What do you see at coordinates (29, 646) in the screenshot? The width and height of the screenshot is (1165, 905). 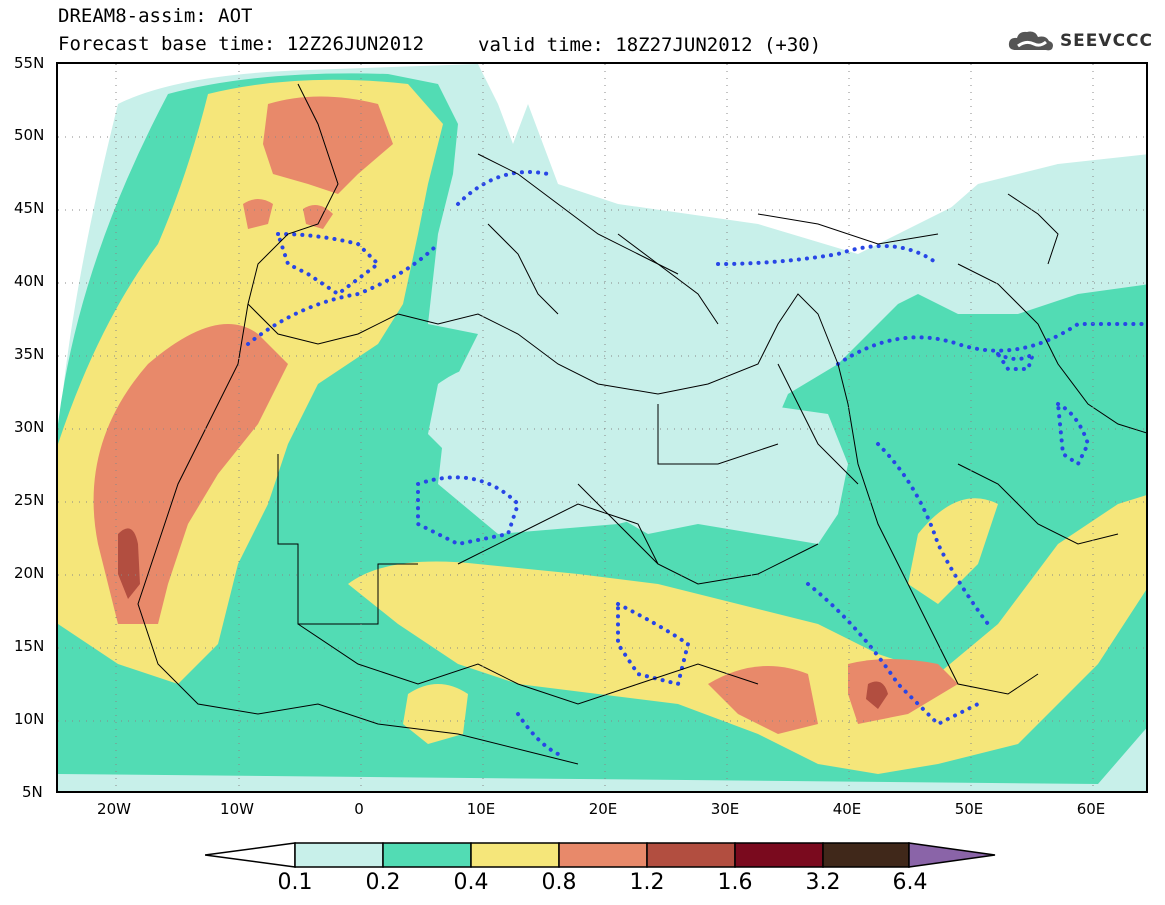 I see `lat-label-15n: 15N` at bounding box center [29, 646].